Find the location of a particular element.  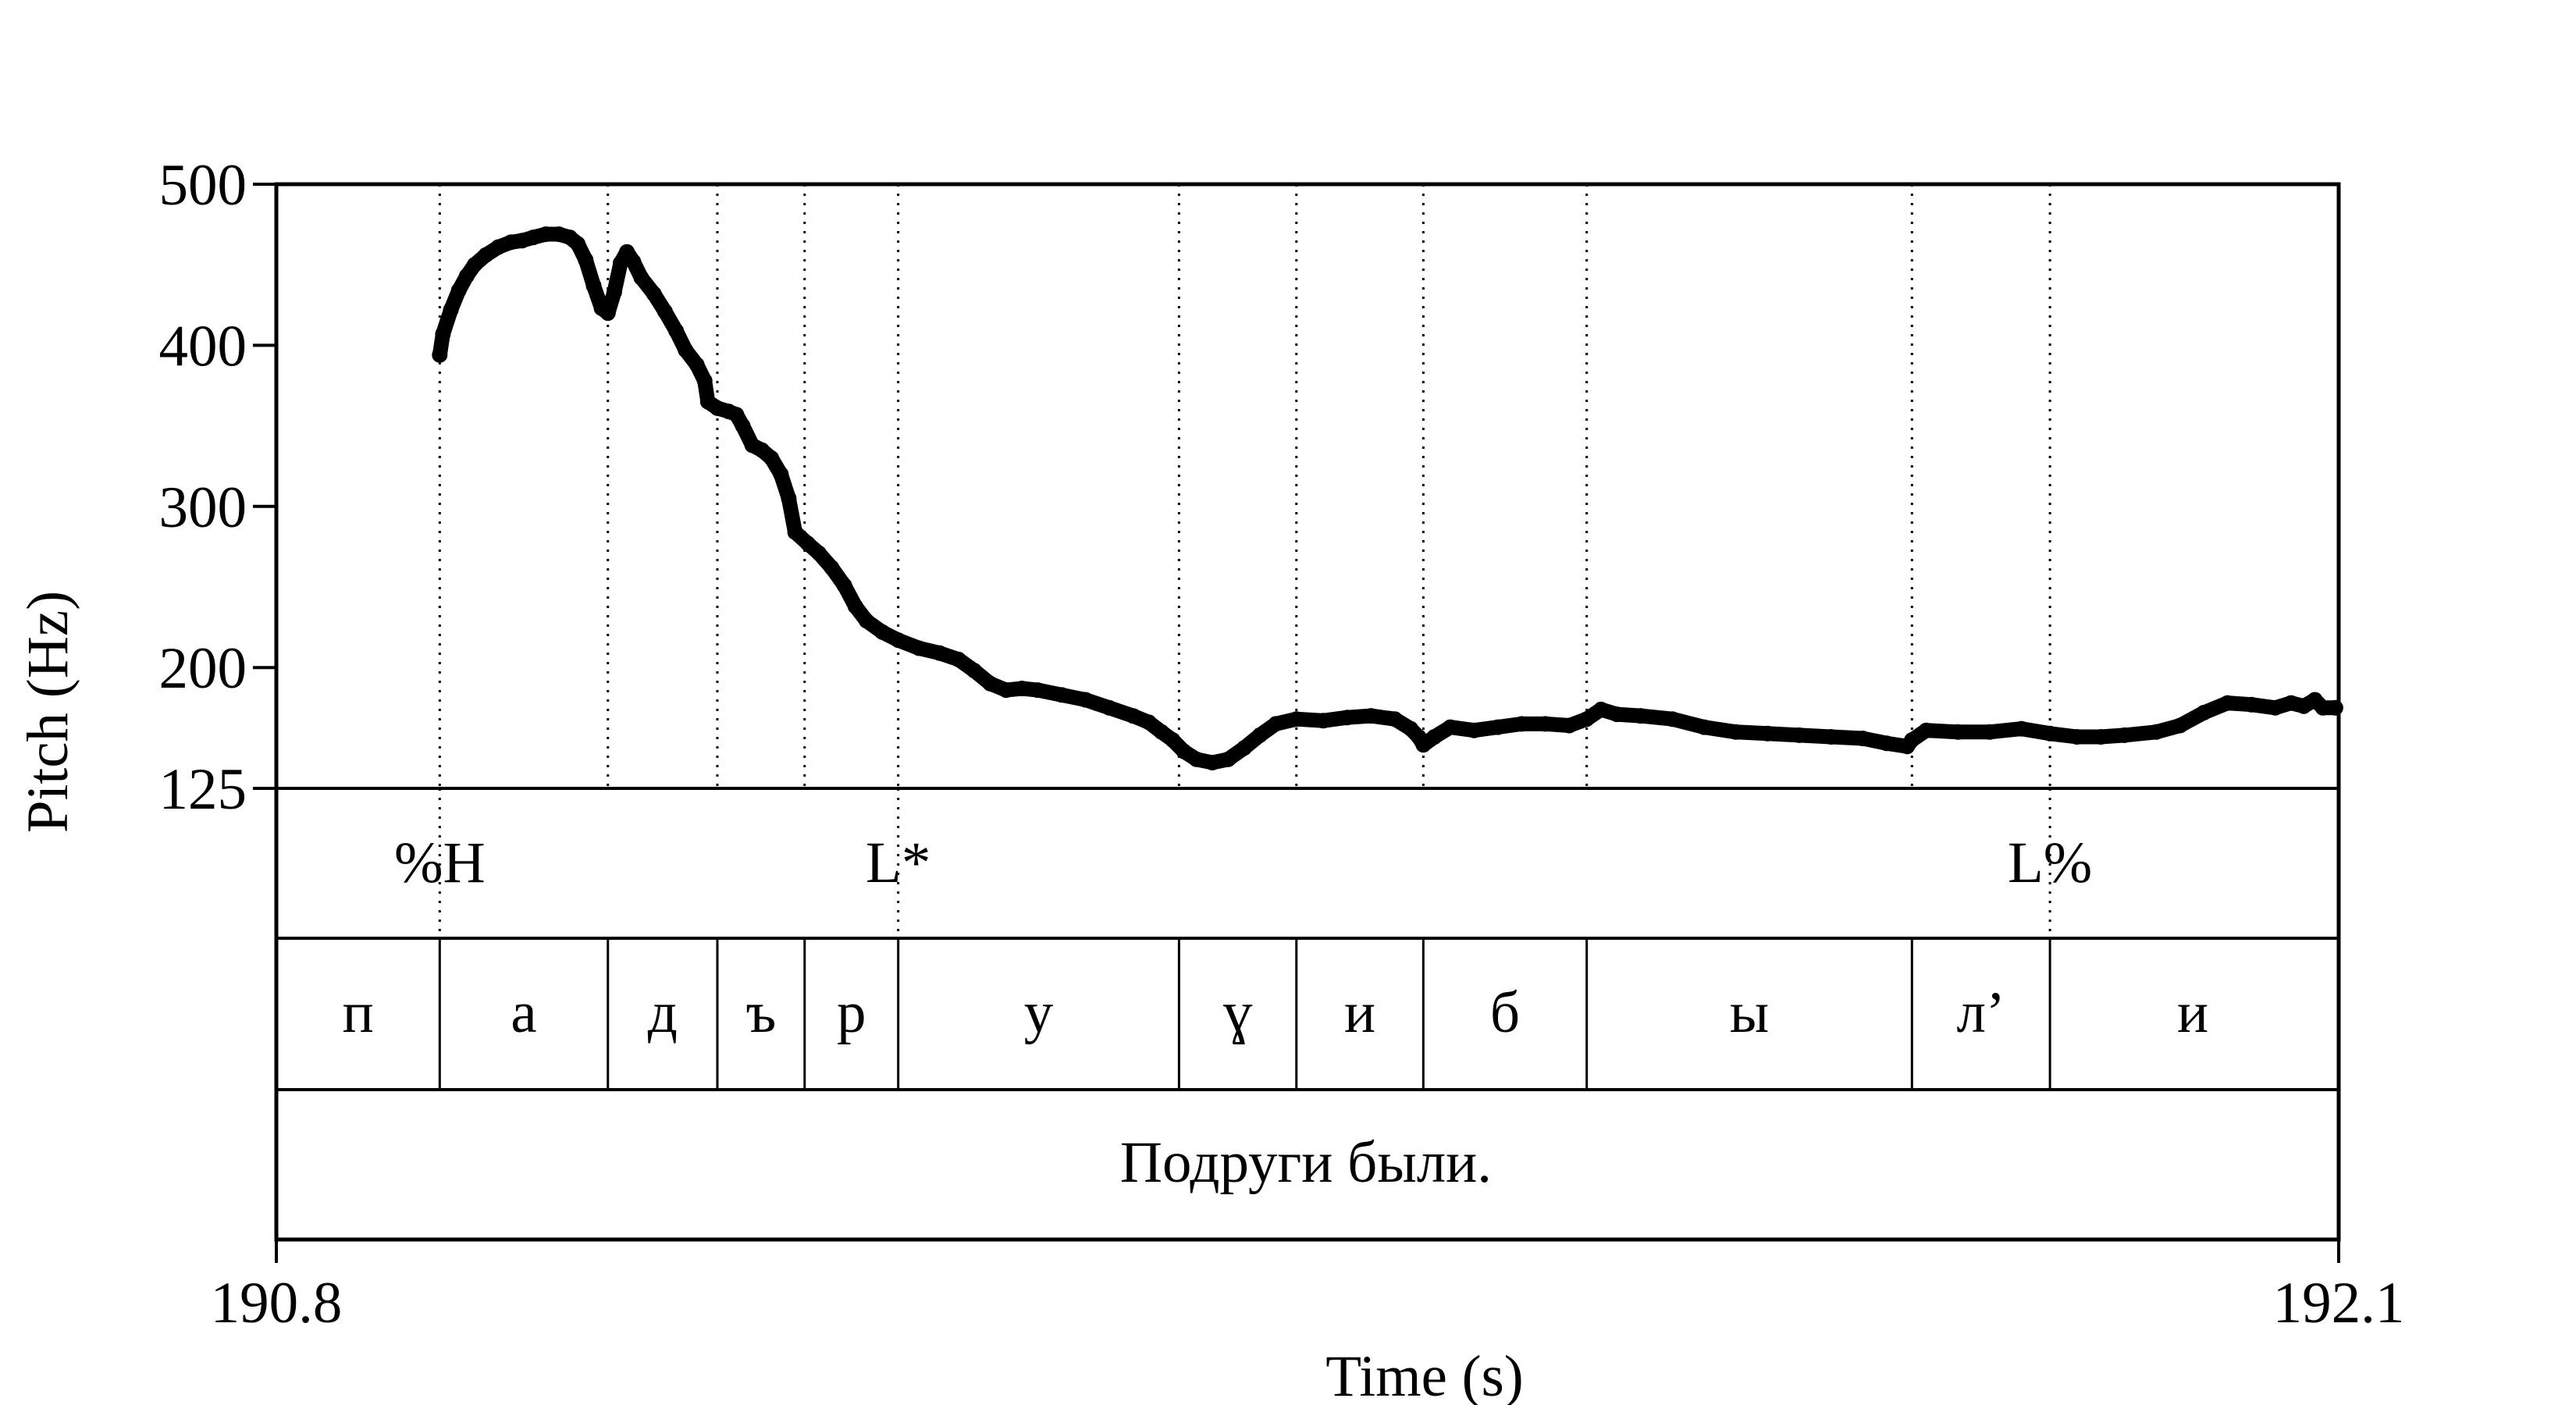

segment-label: п is located at coordinates (358, 1013).